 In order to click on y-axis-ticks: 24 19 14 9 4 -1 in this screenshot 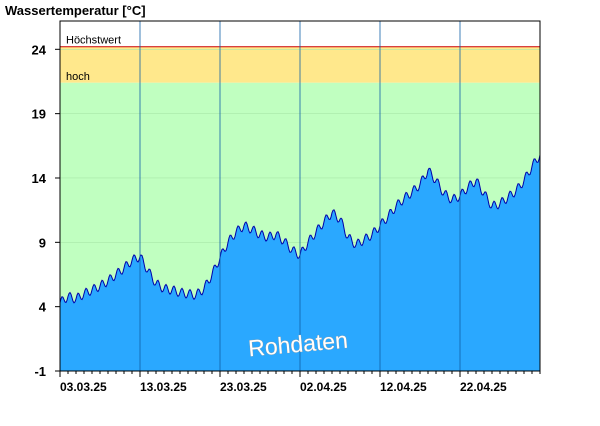, I will do `click(46, 210)`.